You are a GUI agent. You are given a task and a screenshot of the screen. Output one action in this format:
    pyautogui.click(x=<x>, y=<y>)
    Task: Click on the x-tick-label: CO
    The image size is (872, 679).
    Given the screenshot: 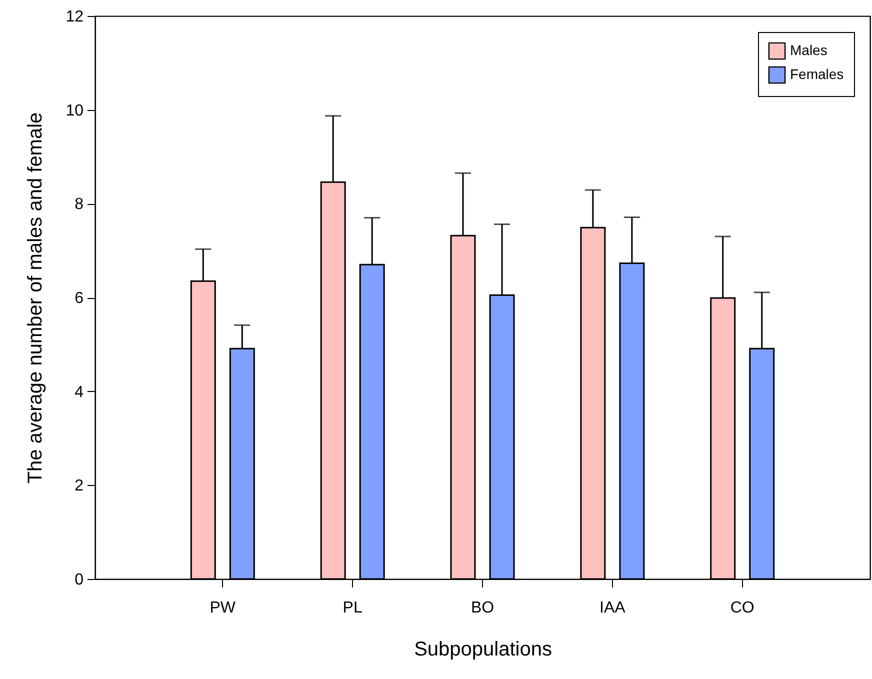 What is the action you would take?
    pyautogui.click(x=742, y=608)
    